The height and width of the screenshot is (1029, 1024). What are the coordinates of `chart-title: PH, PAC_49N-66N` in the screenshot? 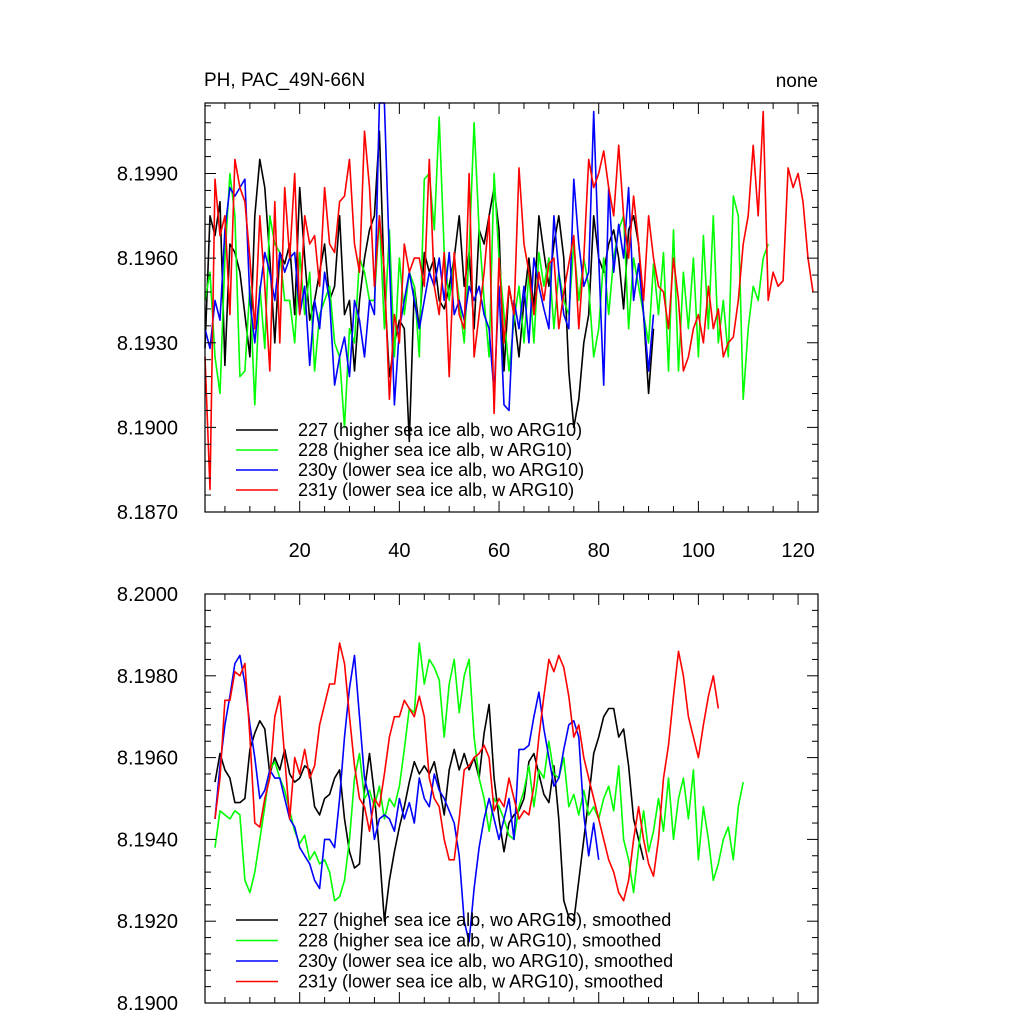 It's located at (284, 80).